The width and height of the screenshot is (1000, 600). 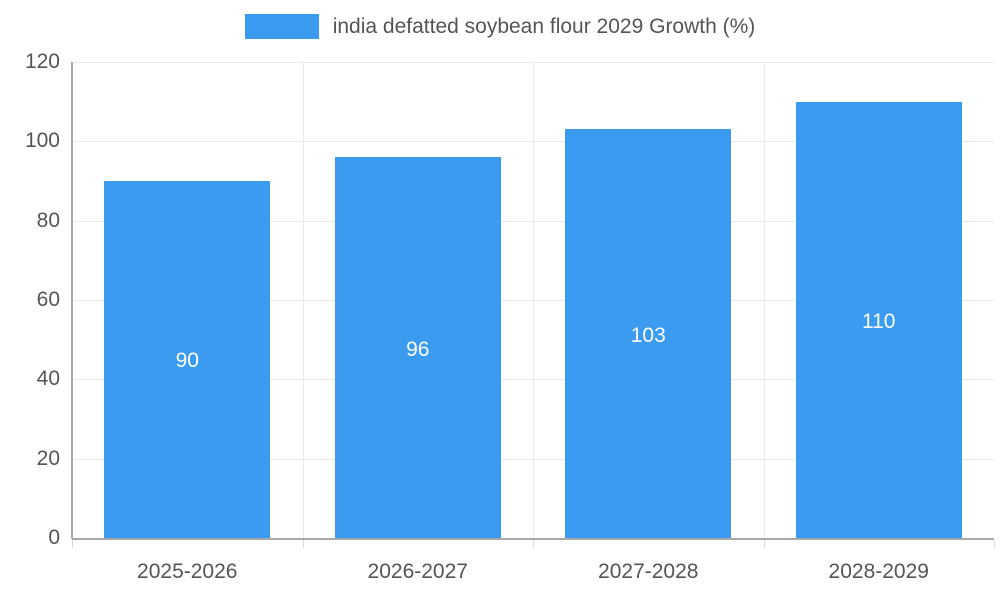 I want to click on y-axis-tick-label: 20, so click(x=48, y=458).